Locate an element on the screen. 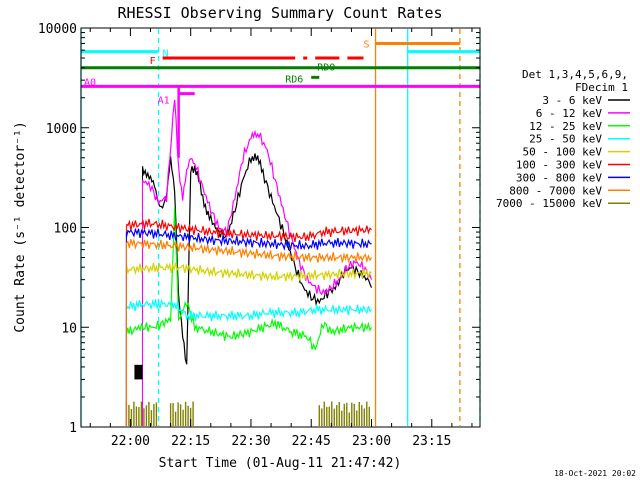 The image size is (640, 480). footer-timestamp: 18-Oct-2021 20:02 is located at coordinates (595, 473).